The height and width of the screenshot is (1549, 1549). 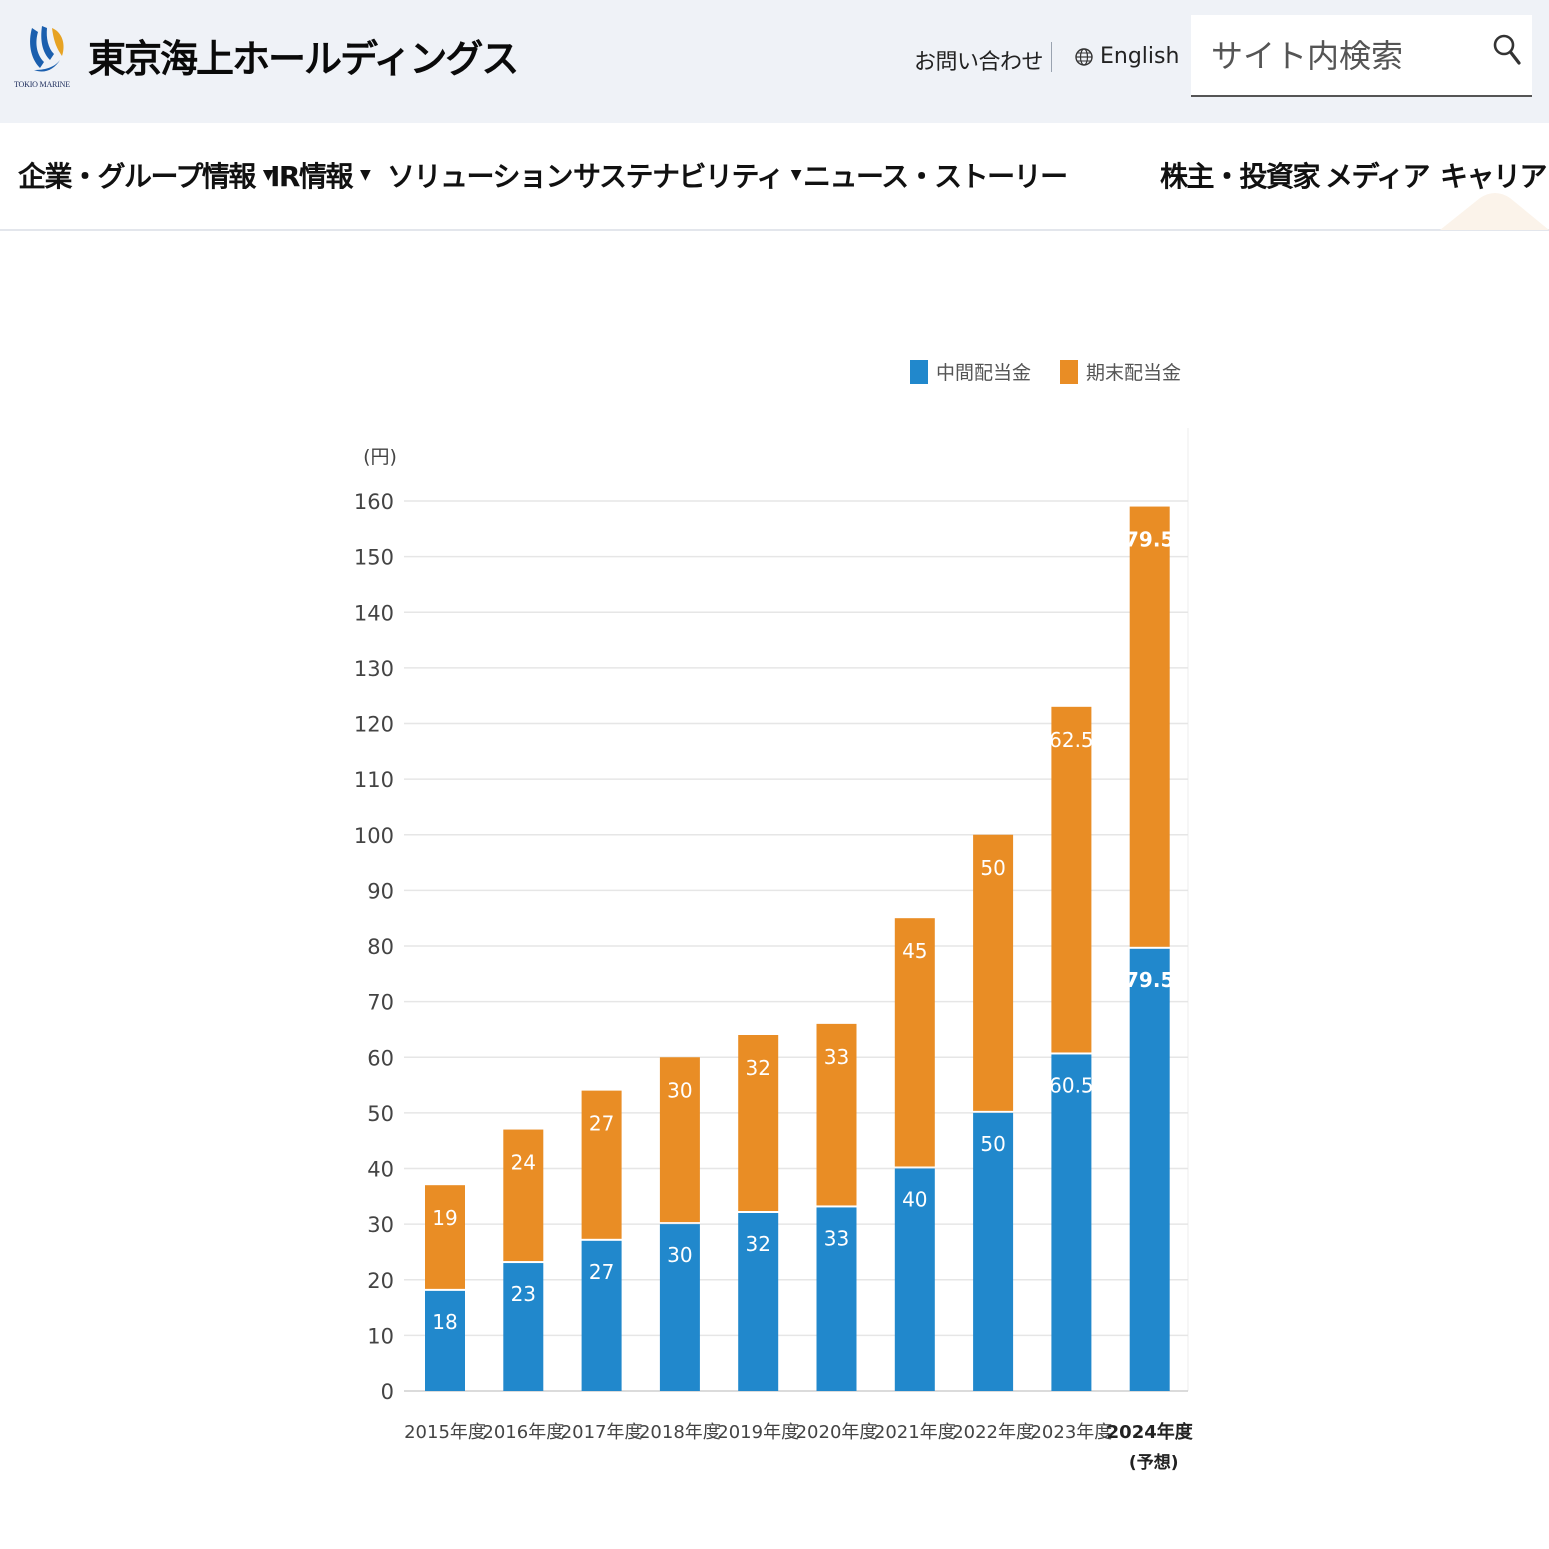 What do you see at coordinates (444, 1322) in the screenshot?
I see `bar-value-label-interim: 18` at bounding box center [444, 1322].